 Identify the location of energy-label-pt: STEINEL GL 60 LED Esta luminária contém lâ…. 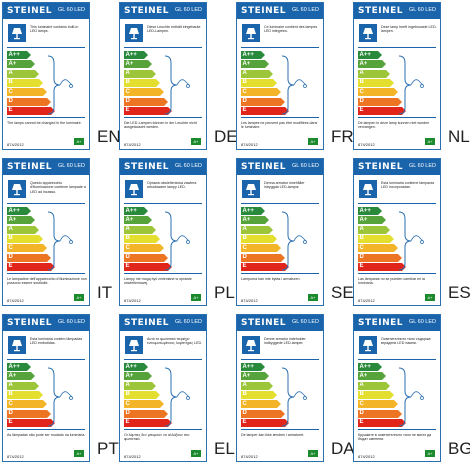
(46, 388).